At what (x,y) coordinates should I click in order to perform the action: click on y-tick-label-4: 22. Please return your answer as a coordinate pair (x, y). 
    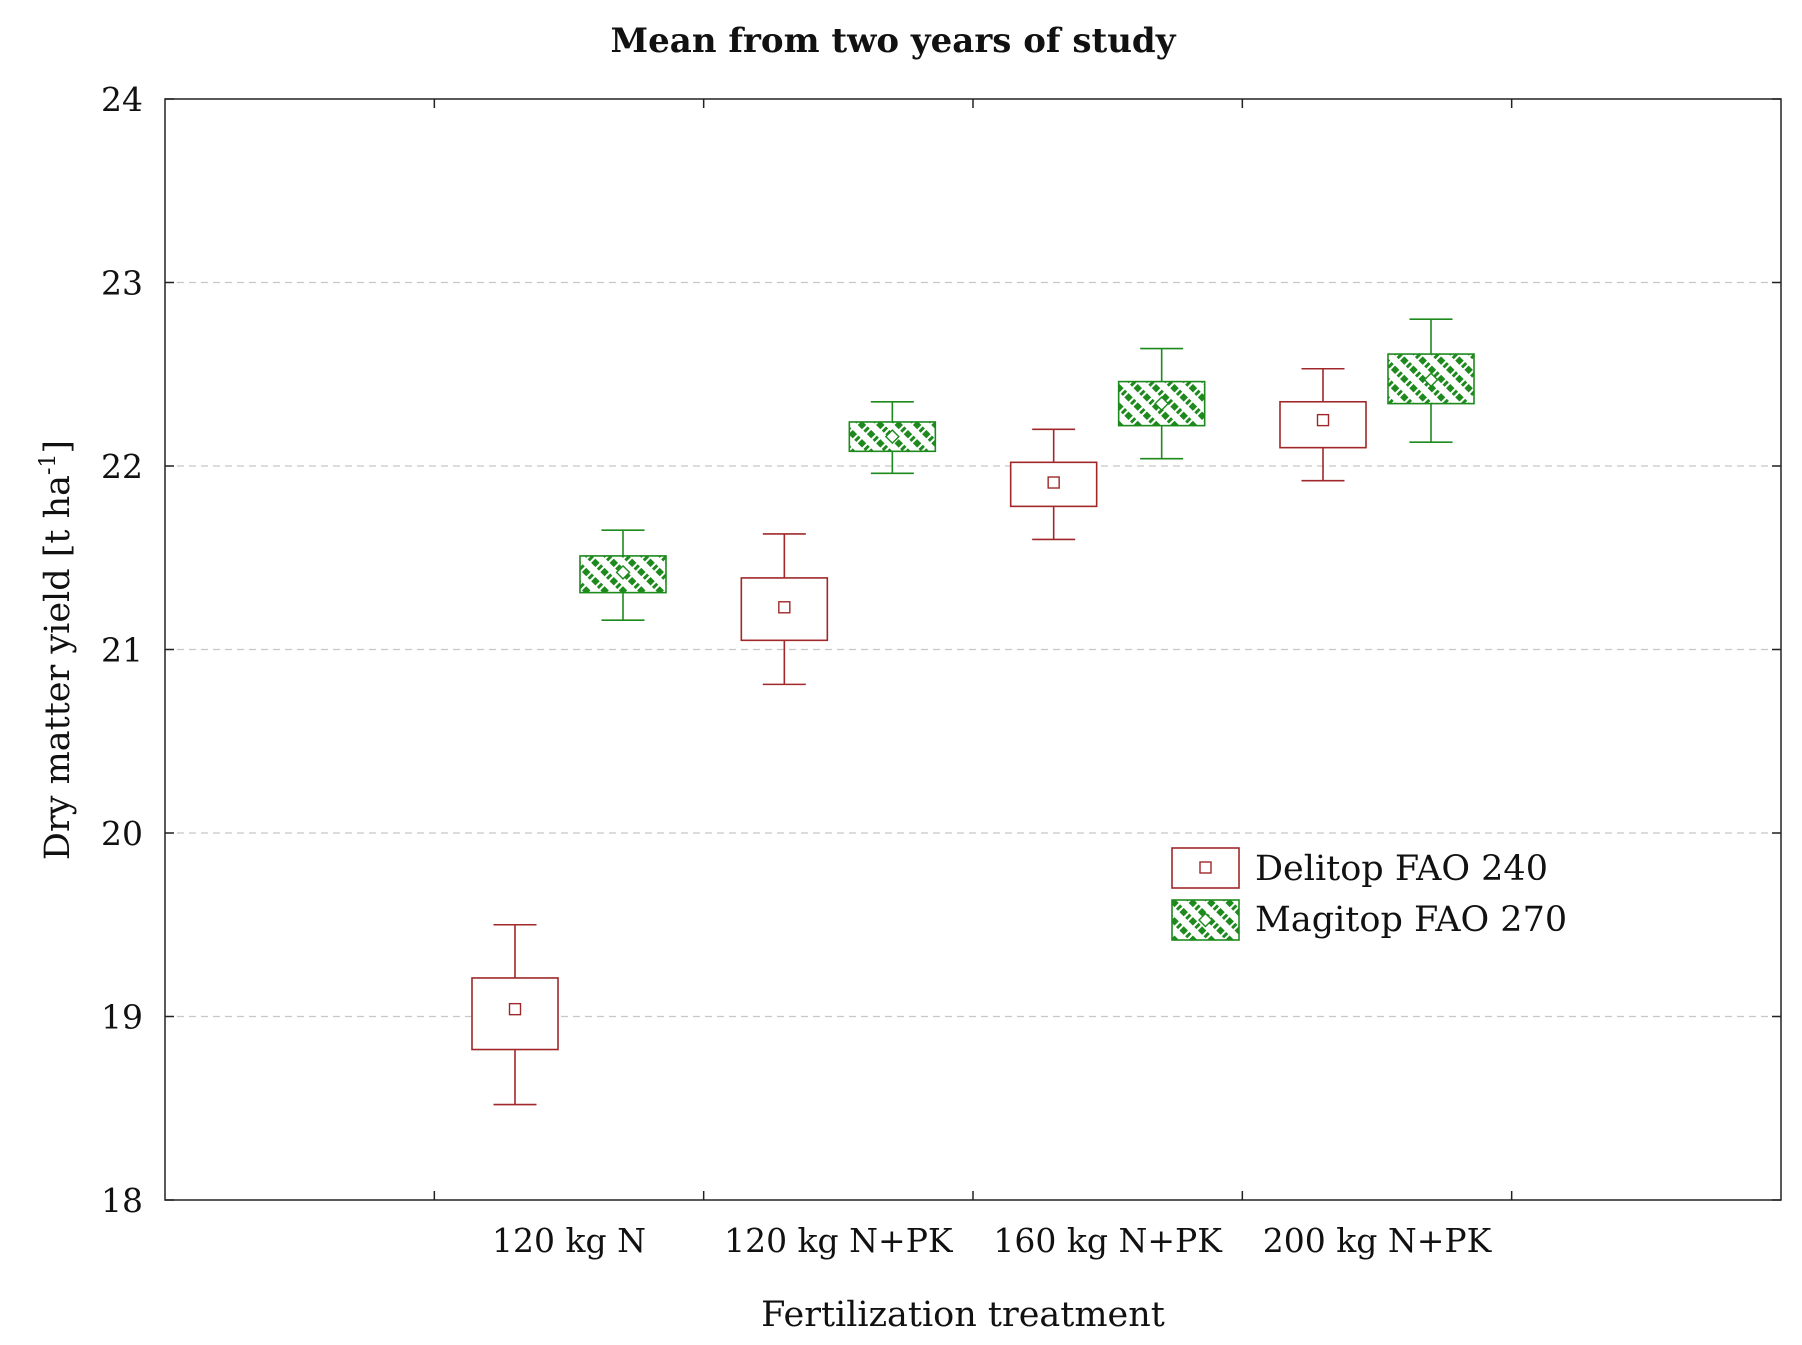
    Looking at the image, I should click on (122, 466).